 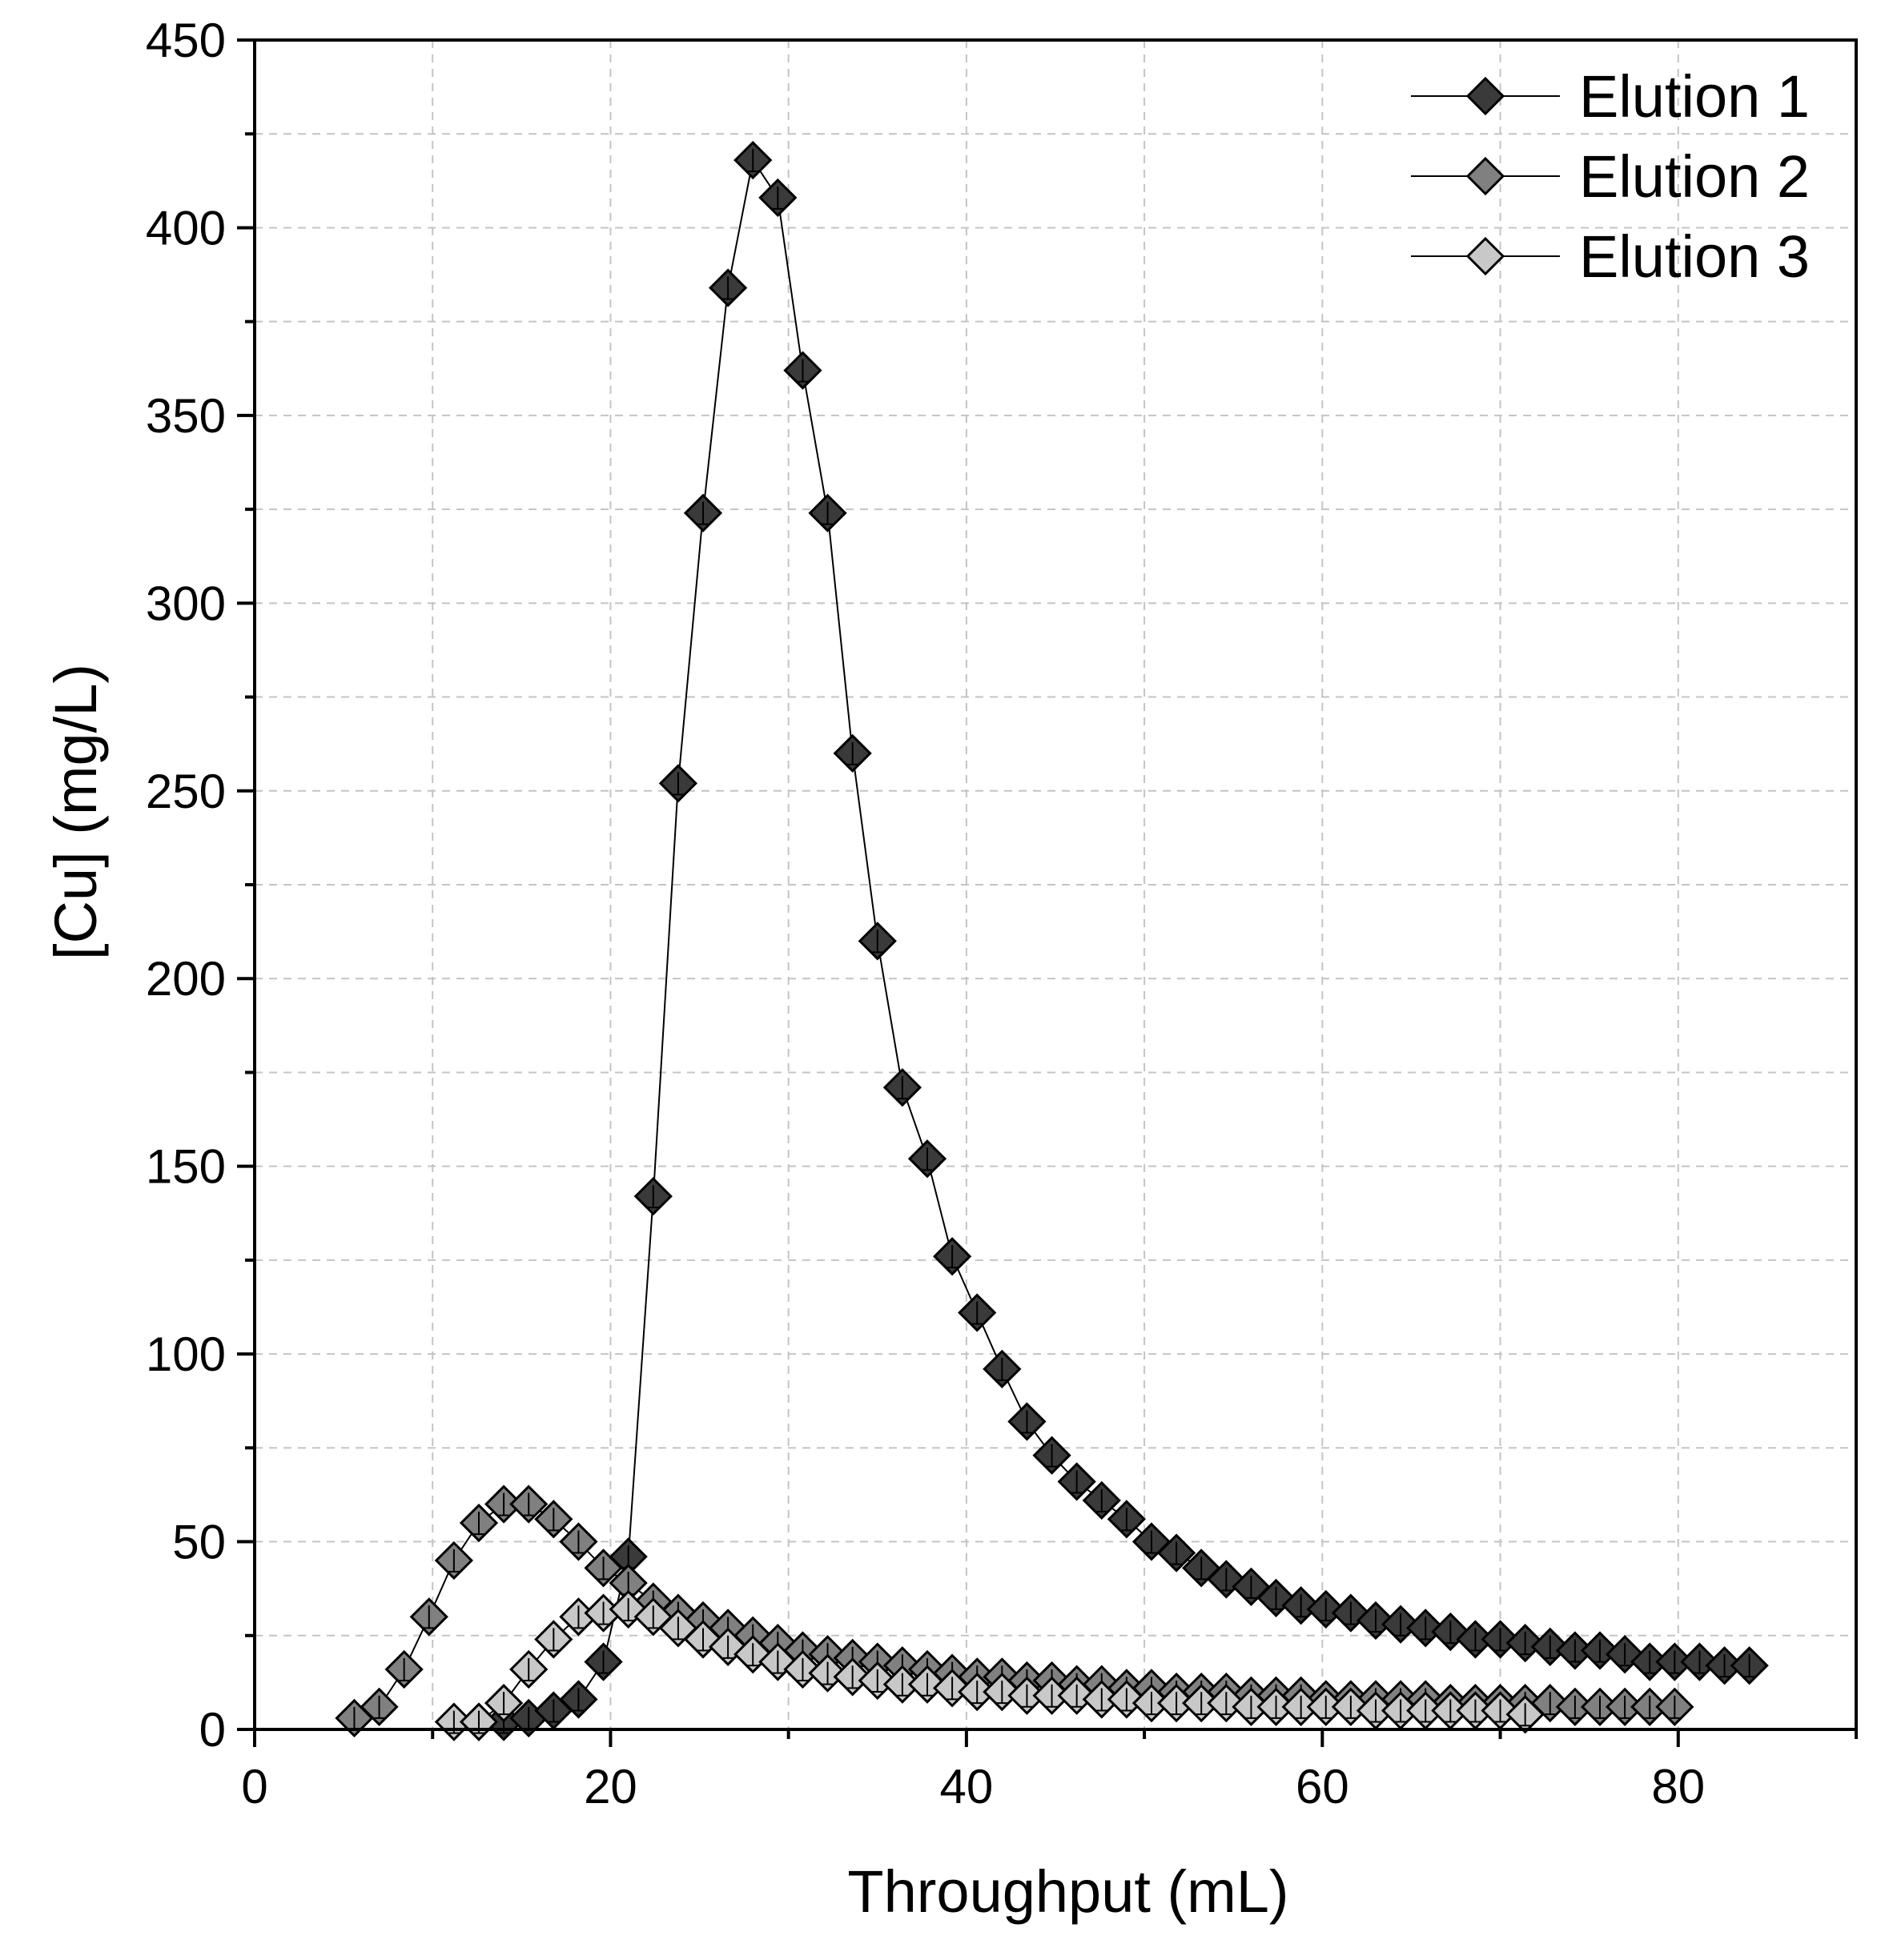 What do you see at coordinates (186, 979) in the screenshot?
I see `y-tick-label: 200` at bounding box center [186, 979].